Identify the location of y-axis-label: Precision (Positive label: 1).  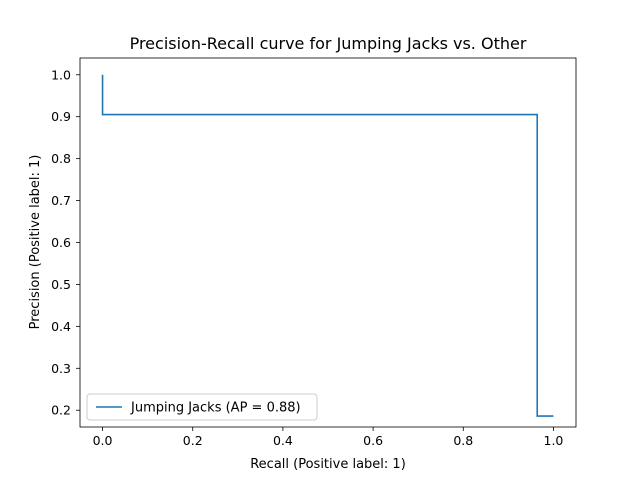
(35, 242).